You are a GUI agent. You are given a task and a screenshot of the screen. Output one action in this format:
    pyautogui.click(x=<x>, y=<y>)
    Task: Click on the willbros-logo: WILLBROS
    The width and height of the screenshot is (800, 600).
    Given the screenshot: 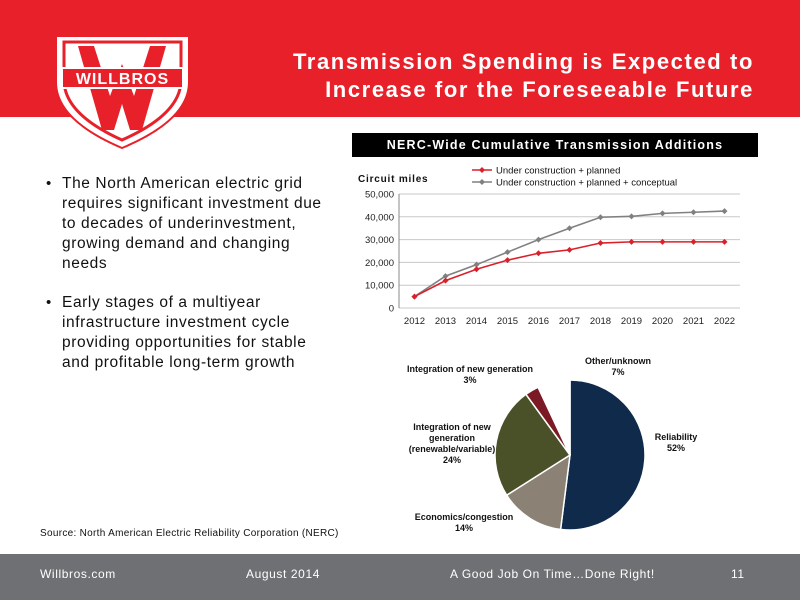 What is the action you would take?
    pyautogui.click(x=122, y=92)
    